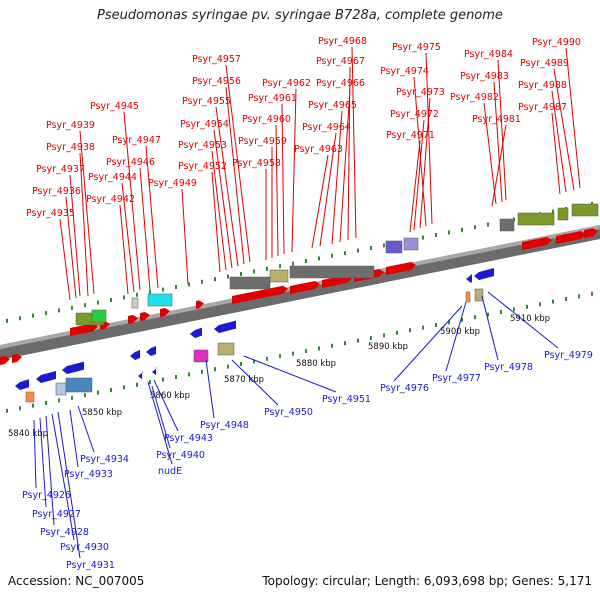 Image resolution: width=600 pixels, height=600 pixels. I want to click on gene-label-top: Psyr_4936, so click(56, 191).